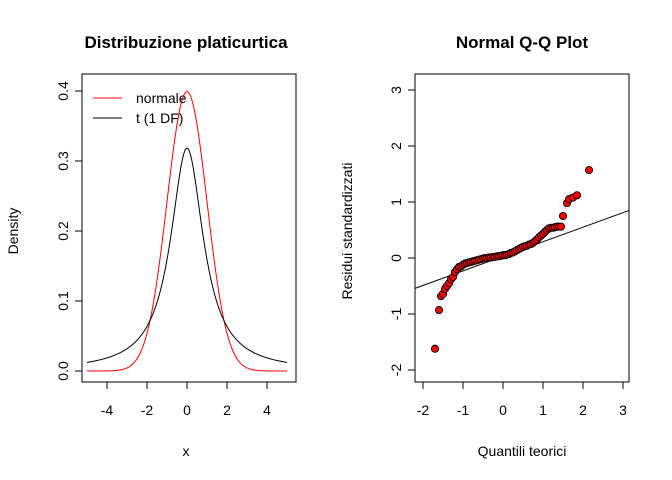 This screenshot has width=672, height=480. What do you see at coordinates (186, 42) in the screenshot?
I see `left-chart-title: Distribuzione platicurtica` at bounding box center [186, 42].